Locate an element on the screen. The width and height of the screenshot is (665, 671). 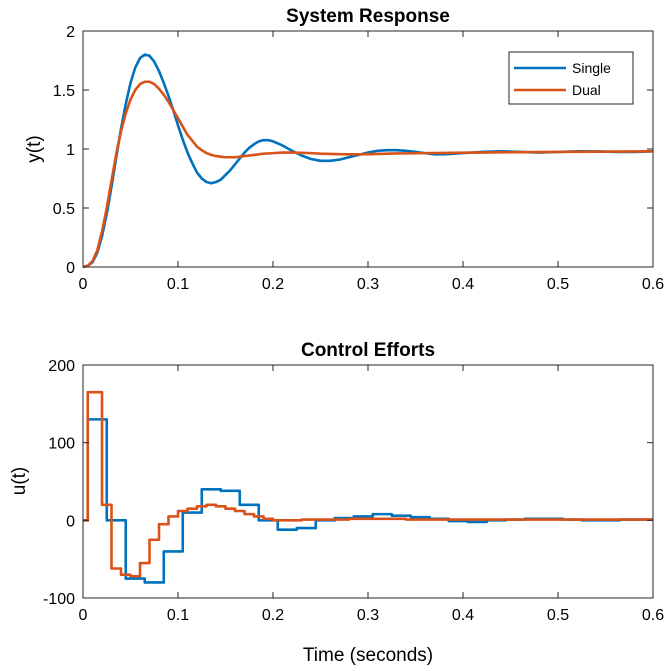
legend-box is located at coordinates (571, 78).